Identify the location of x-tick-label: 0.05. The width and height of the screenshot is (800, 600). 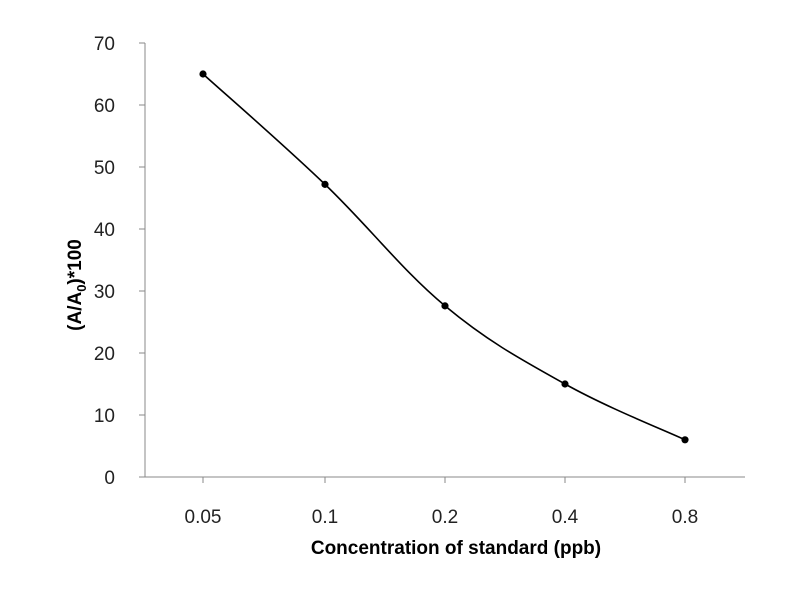
(203, 517).